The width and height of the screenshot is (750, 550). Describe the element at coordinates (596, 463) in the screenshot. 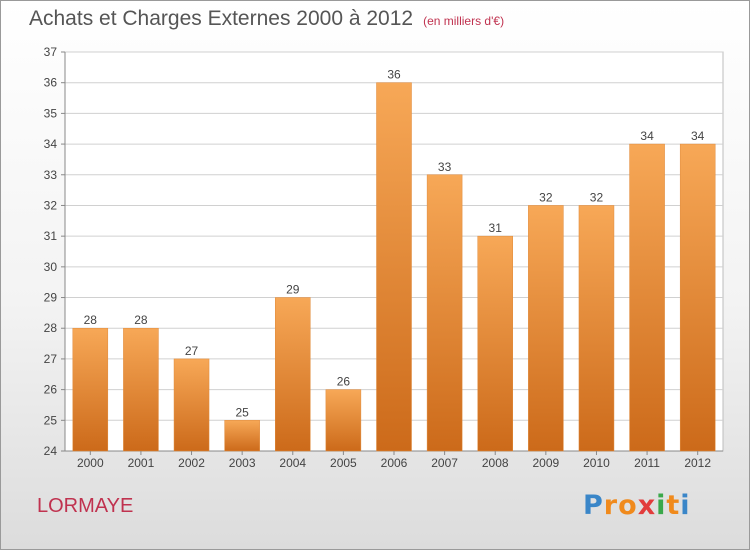

I see `x-tick-label: 2010` at that location.